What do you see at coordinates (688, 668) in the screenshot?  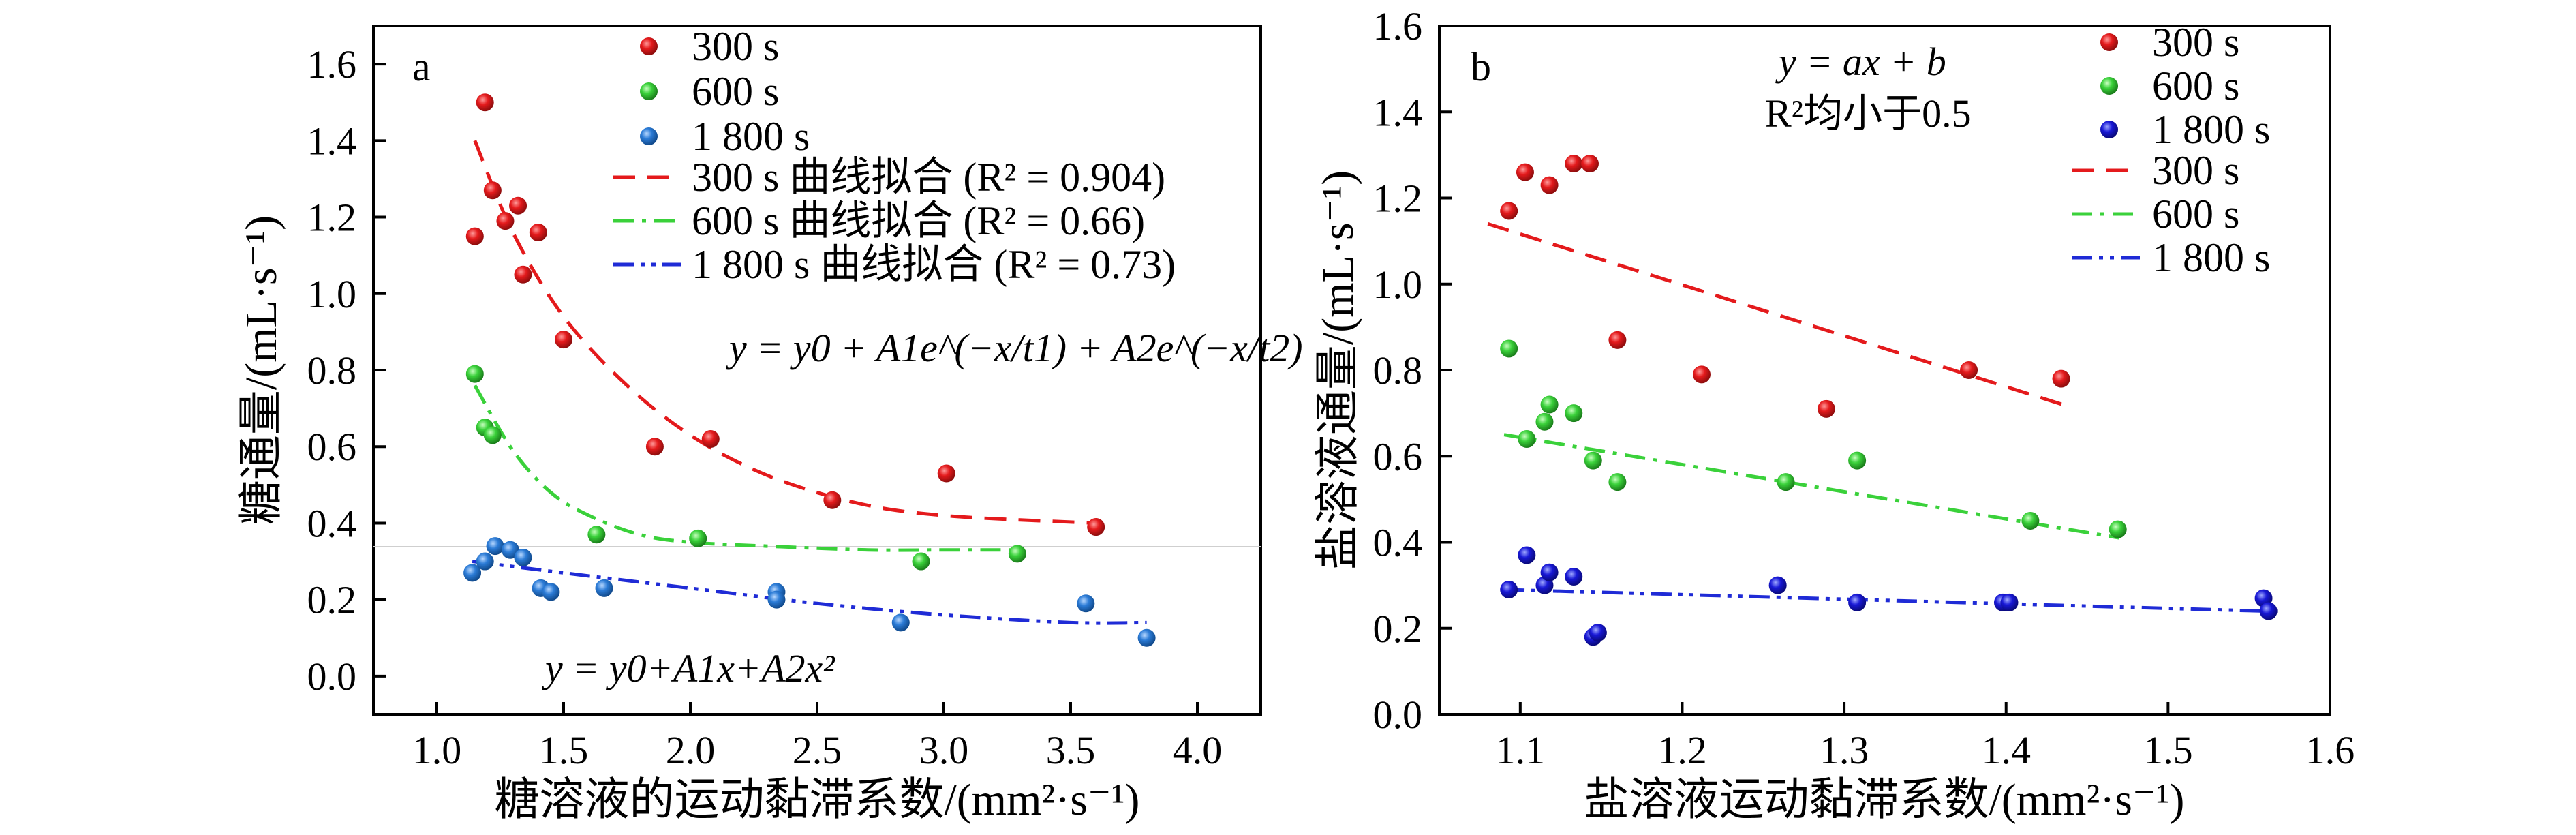 I see `equation-poly-a: y = y0+A1x+A2x²` at bounding box center [688, 668].